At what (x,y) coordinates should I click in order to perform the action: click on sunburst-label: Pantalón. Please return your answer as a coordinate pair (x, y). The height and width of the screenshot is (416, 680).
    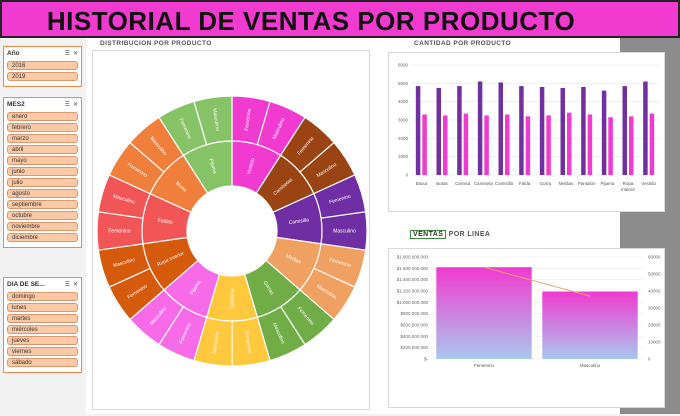
    Looking at the image, I should click on (232, 299).